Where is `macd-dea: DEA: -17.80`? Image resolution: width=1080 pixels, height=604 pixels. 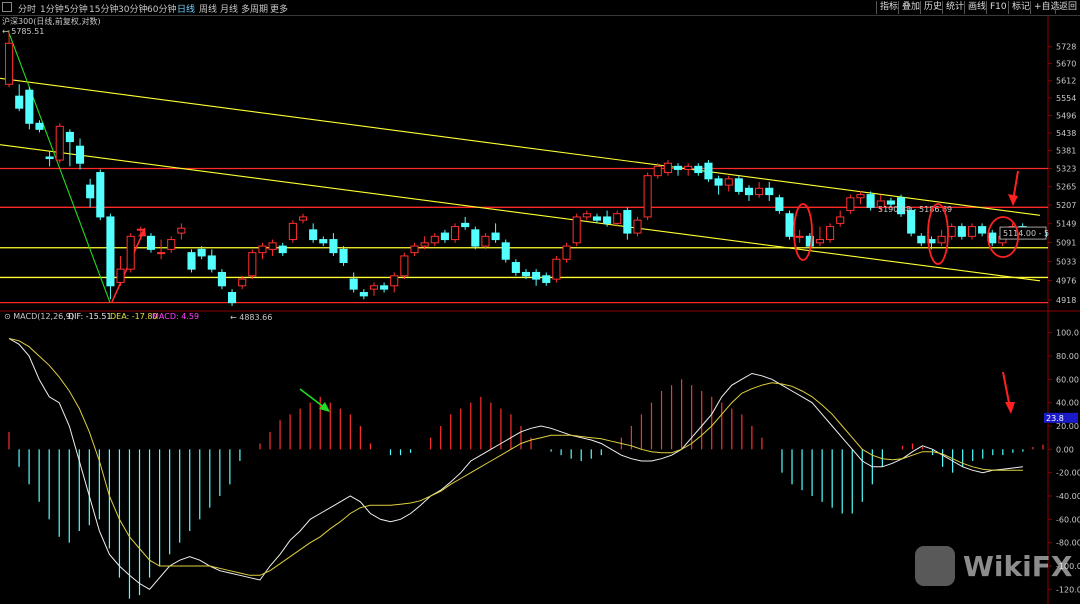
macd-dea: DEA: -17.80 is located at coordinates (134, 316).